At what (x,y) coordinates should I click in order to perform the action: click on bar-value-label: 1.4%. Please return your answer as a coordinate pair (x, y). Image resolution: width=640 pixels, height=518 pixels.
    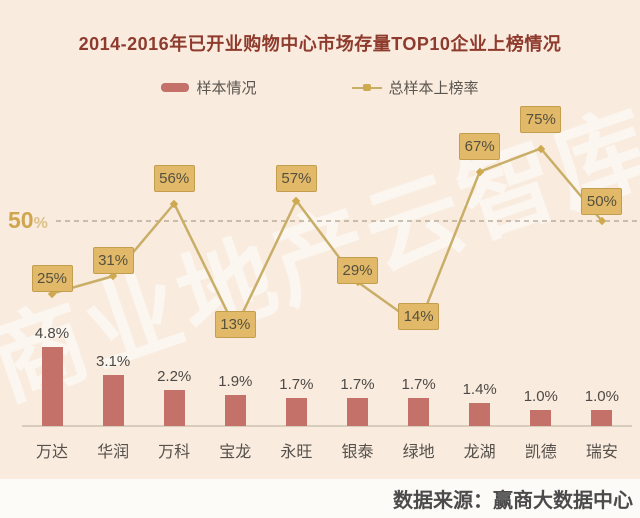
    Looking at the image, I should click on (479, 389).